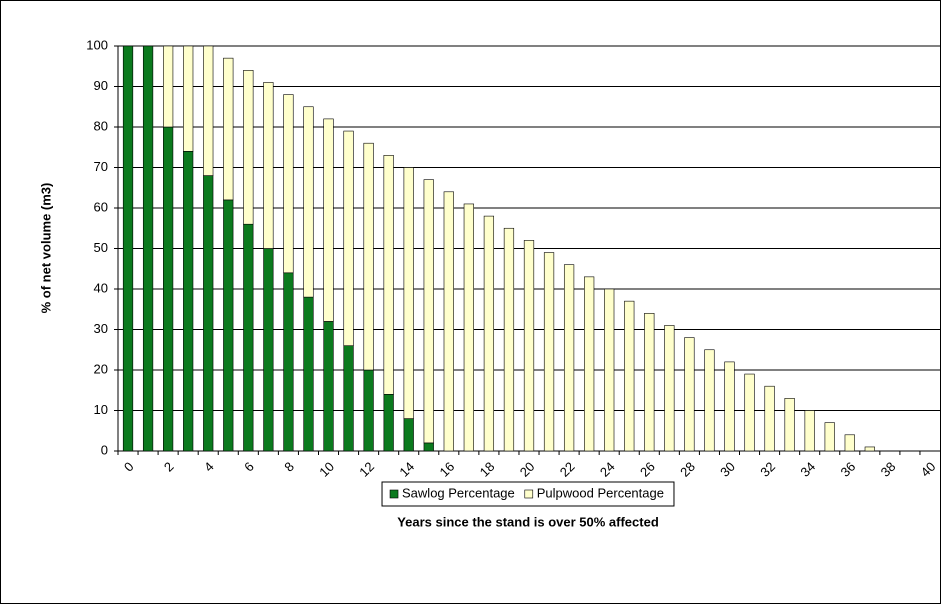 The image size is (942, 605). I want to click on y-tick-label: 10, so click(101, 409).